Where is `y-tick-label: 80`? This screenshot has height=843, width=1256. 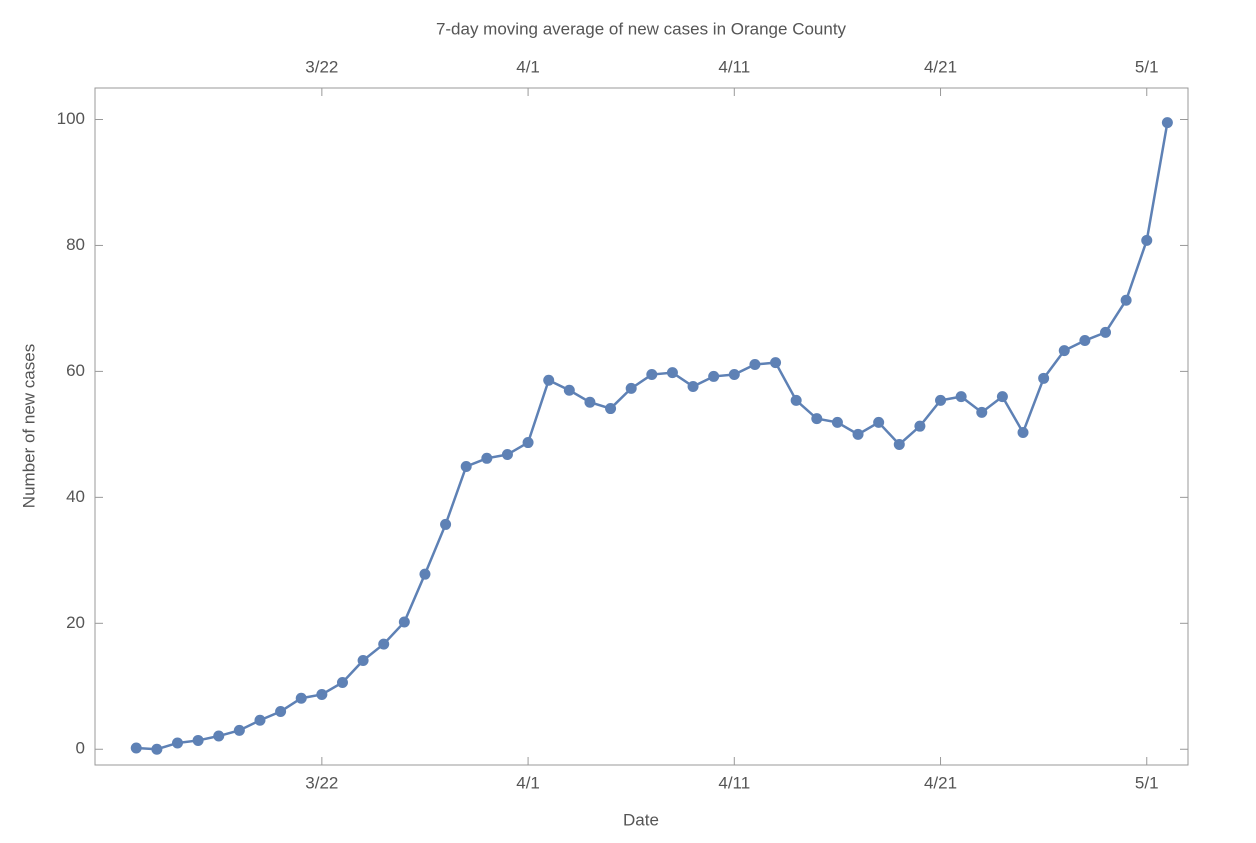
y-tick-label: 80 is located at coordinates (75, 244).